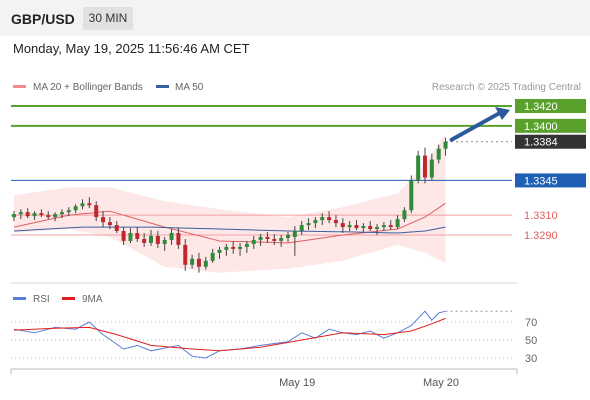 Image resolution: width=590 pixels, height=400 pixels. Describe the element at coordinates (506, 87) in the screenshot. I see `copyright-text: Research © 2025 Trading Central` at that location.